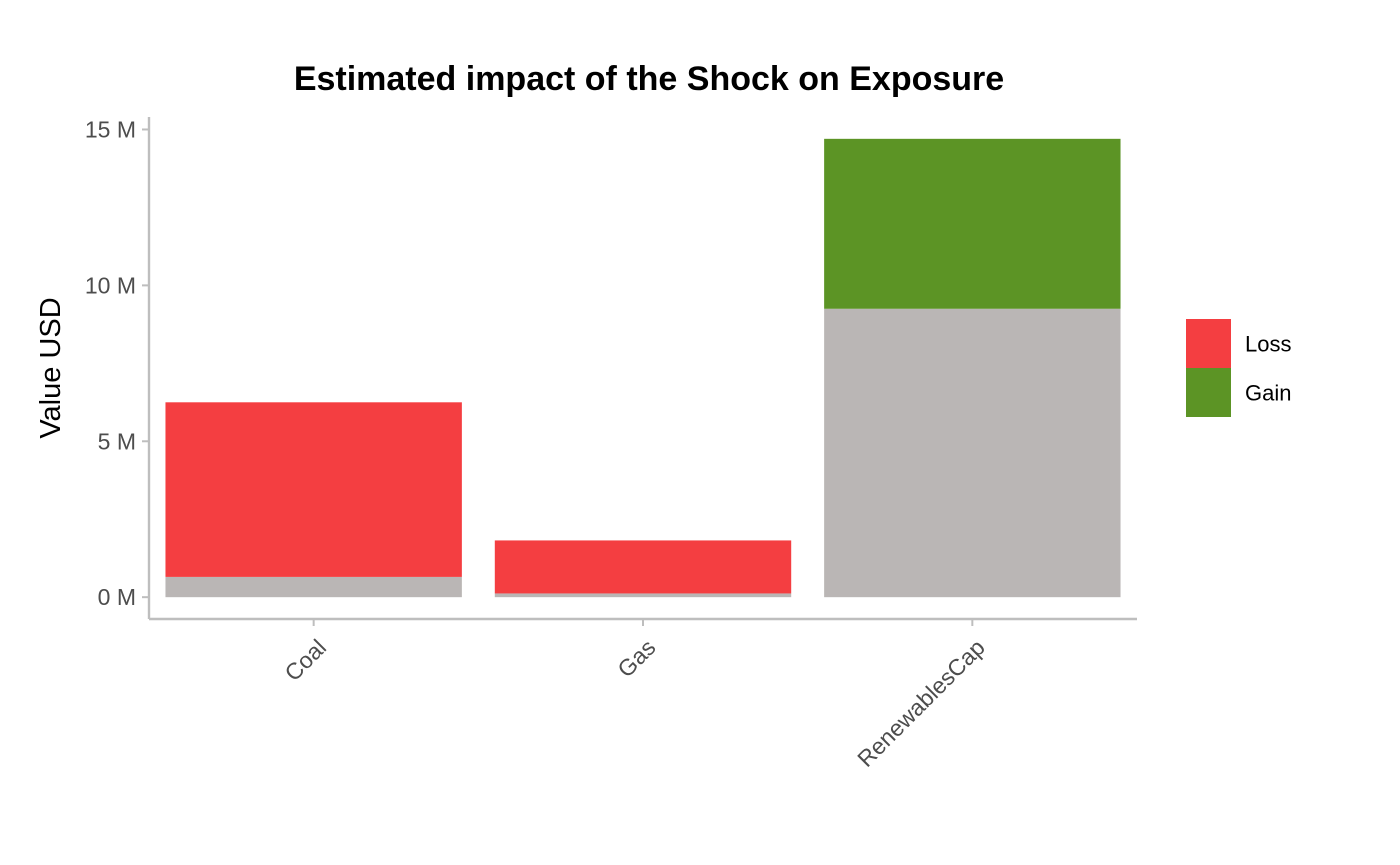  Describe the element at coordinates (51, 367) in the screenshot. I see `y-axis-label: Value USD` at that location.